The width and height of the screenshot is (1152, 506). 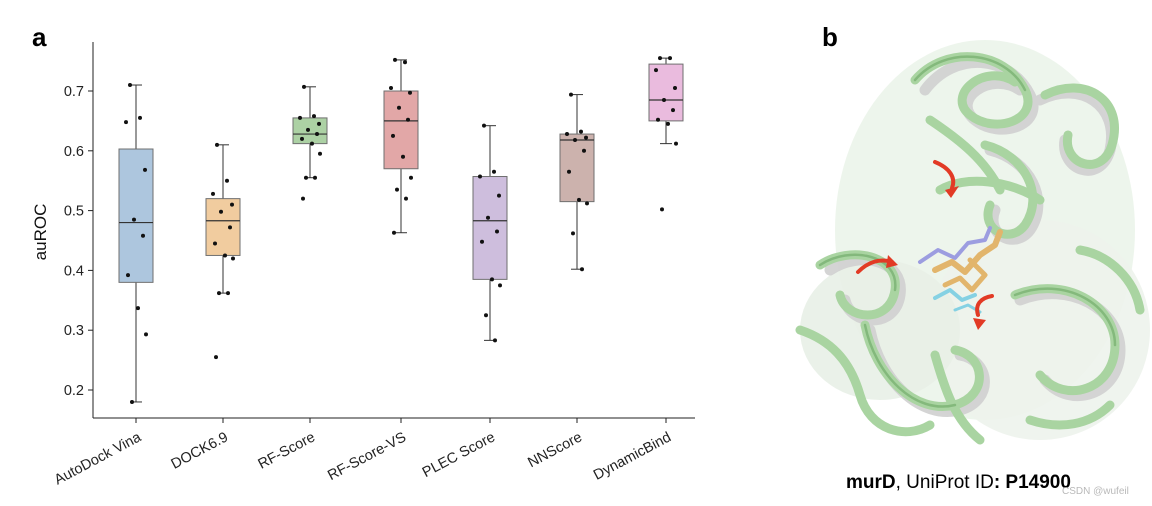 What do you see at coordinates (459, 455) in the screenshot?
I see `x-tick-label: PLEC Score` at bounding box center [459, 455].